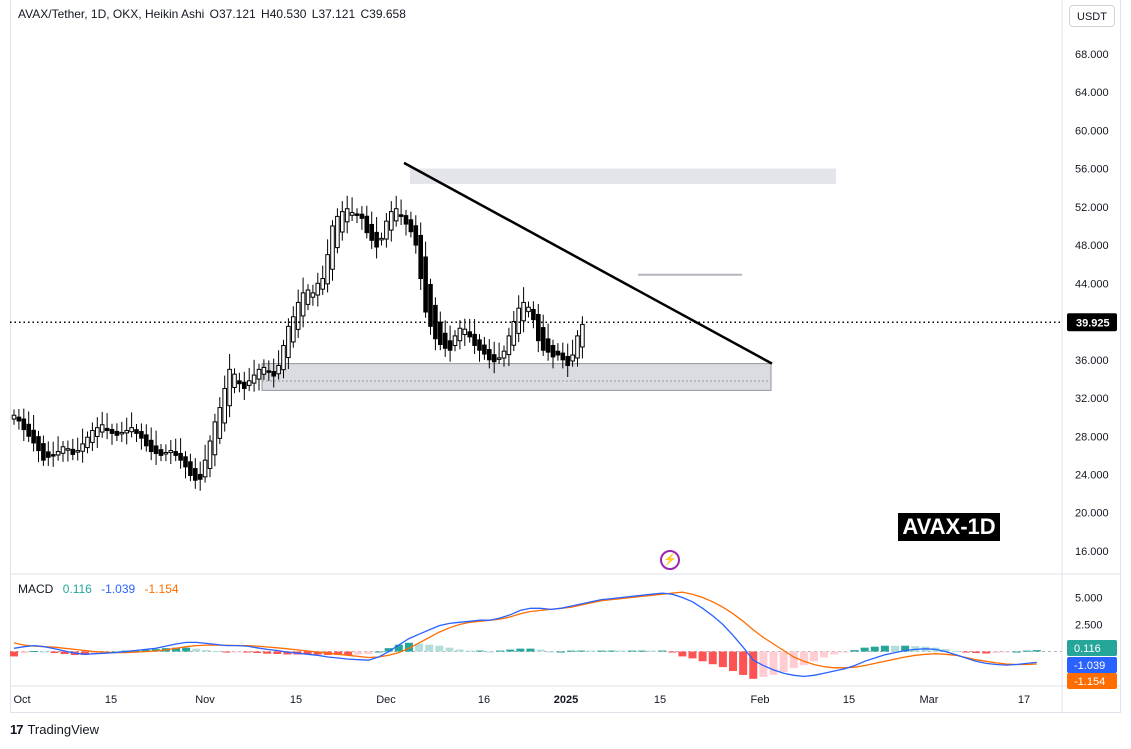  I want to click on lightning-icon: ⚡, so click(670, 560).